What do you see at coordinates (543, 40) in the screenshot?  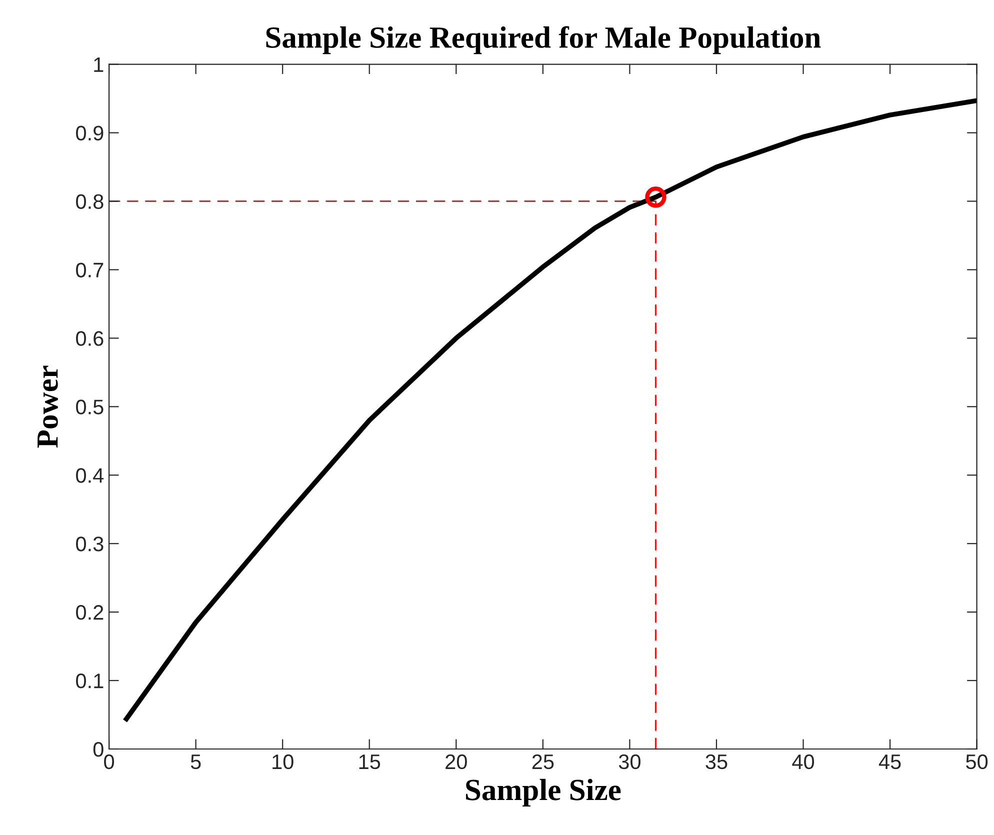 I see `chart-title: Sample Size Required for Male Population` at bounding box center [543, 40].